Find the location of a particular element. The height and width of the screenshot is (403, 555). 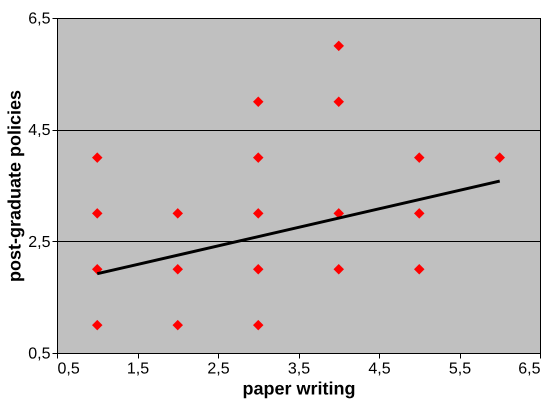

y-tick-label: 0,5 is located at coordinates (39, 354).